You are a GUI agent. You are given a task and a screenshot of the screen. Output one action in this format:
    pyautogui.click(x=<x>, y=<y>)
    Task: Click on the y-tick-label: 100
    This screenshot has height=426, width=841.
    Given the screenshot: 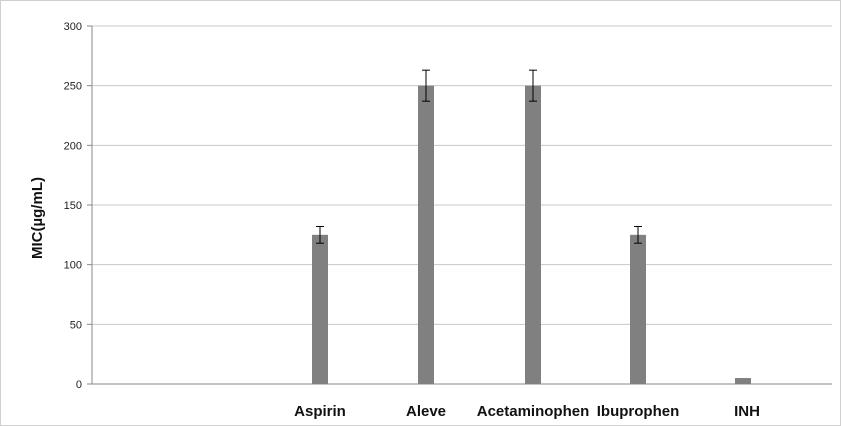 What is the action you would take?
    pyautogui.click(x=73, y=266)
    